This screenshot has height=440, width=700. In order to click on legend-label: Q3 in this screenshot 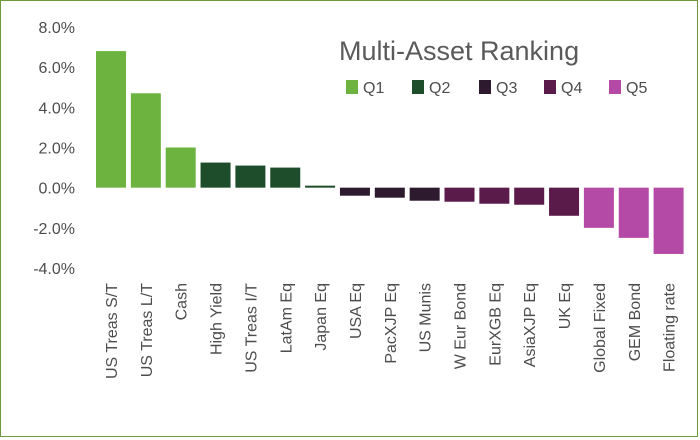, I will do `click(506, 88)`.